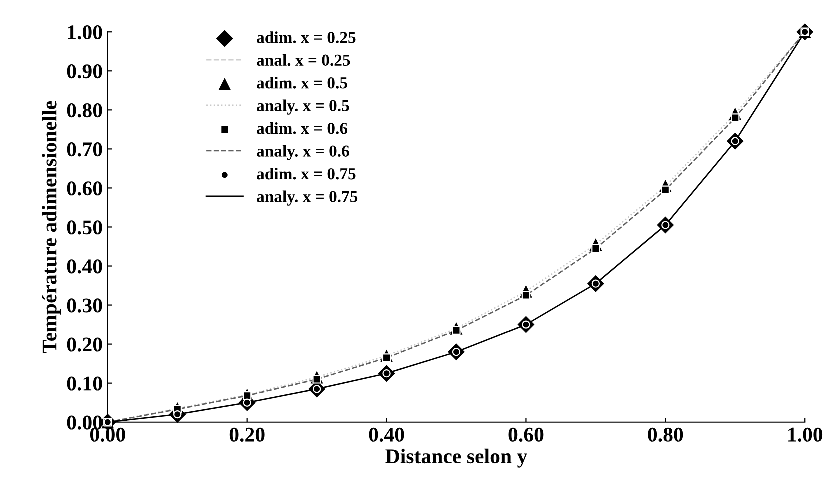 This screenshot has height=494, width=830. What do you see at coordinates (306, 38) in the screenshot?
I see `legend-label: adim. x = 0.25` at bounding box center [306, 38].